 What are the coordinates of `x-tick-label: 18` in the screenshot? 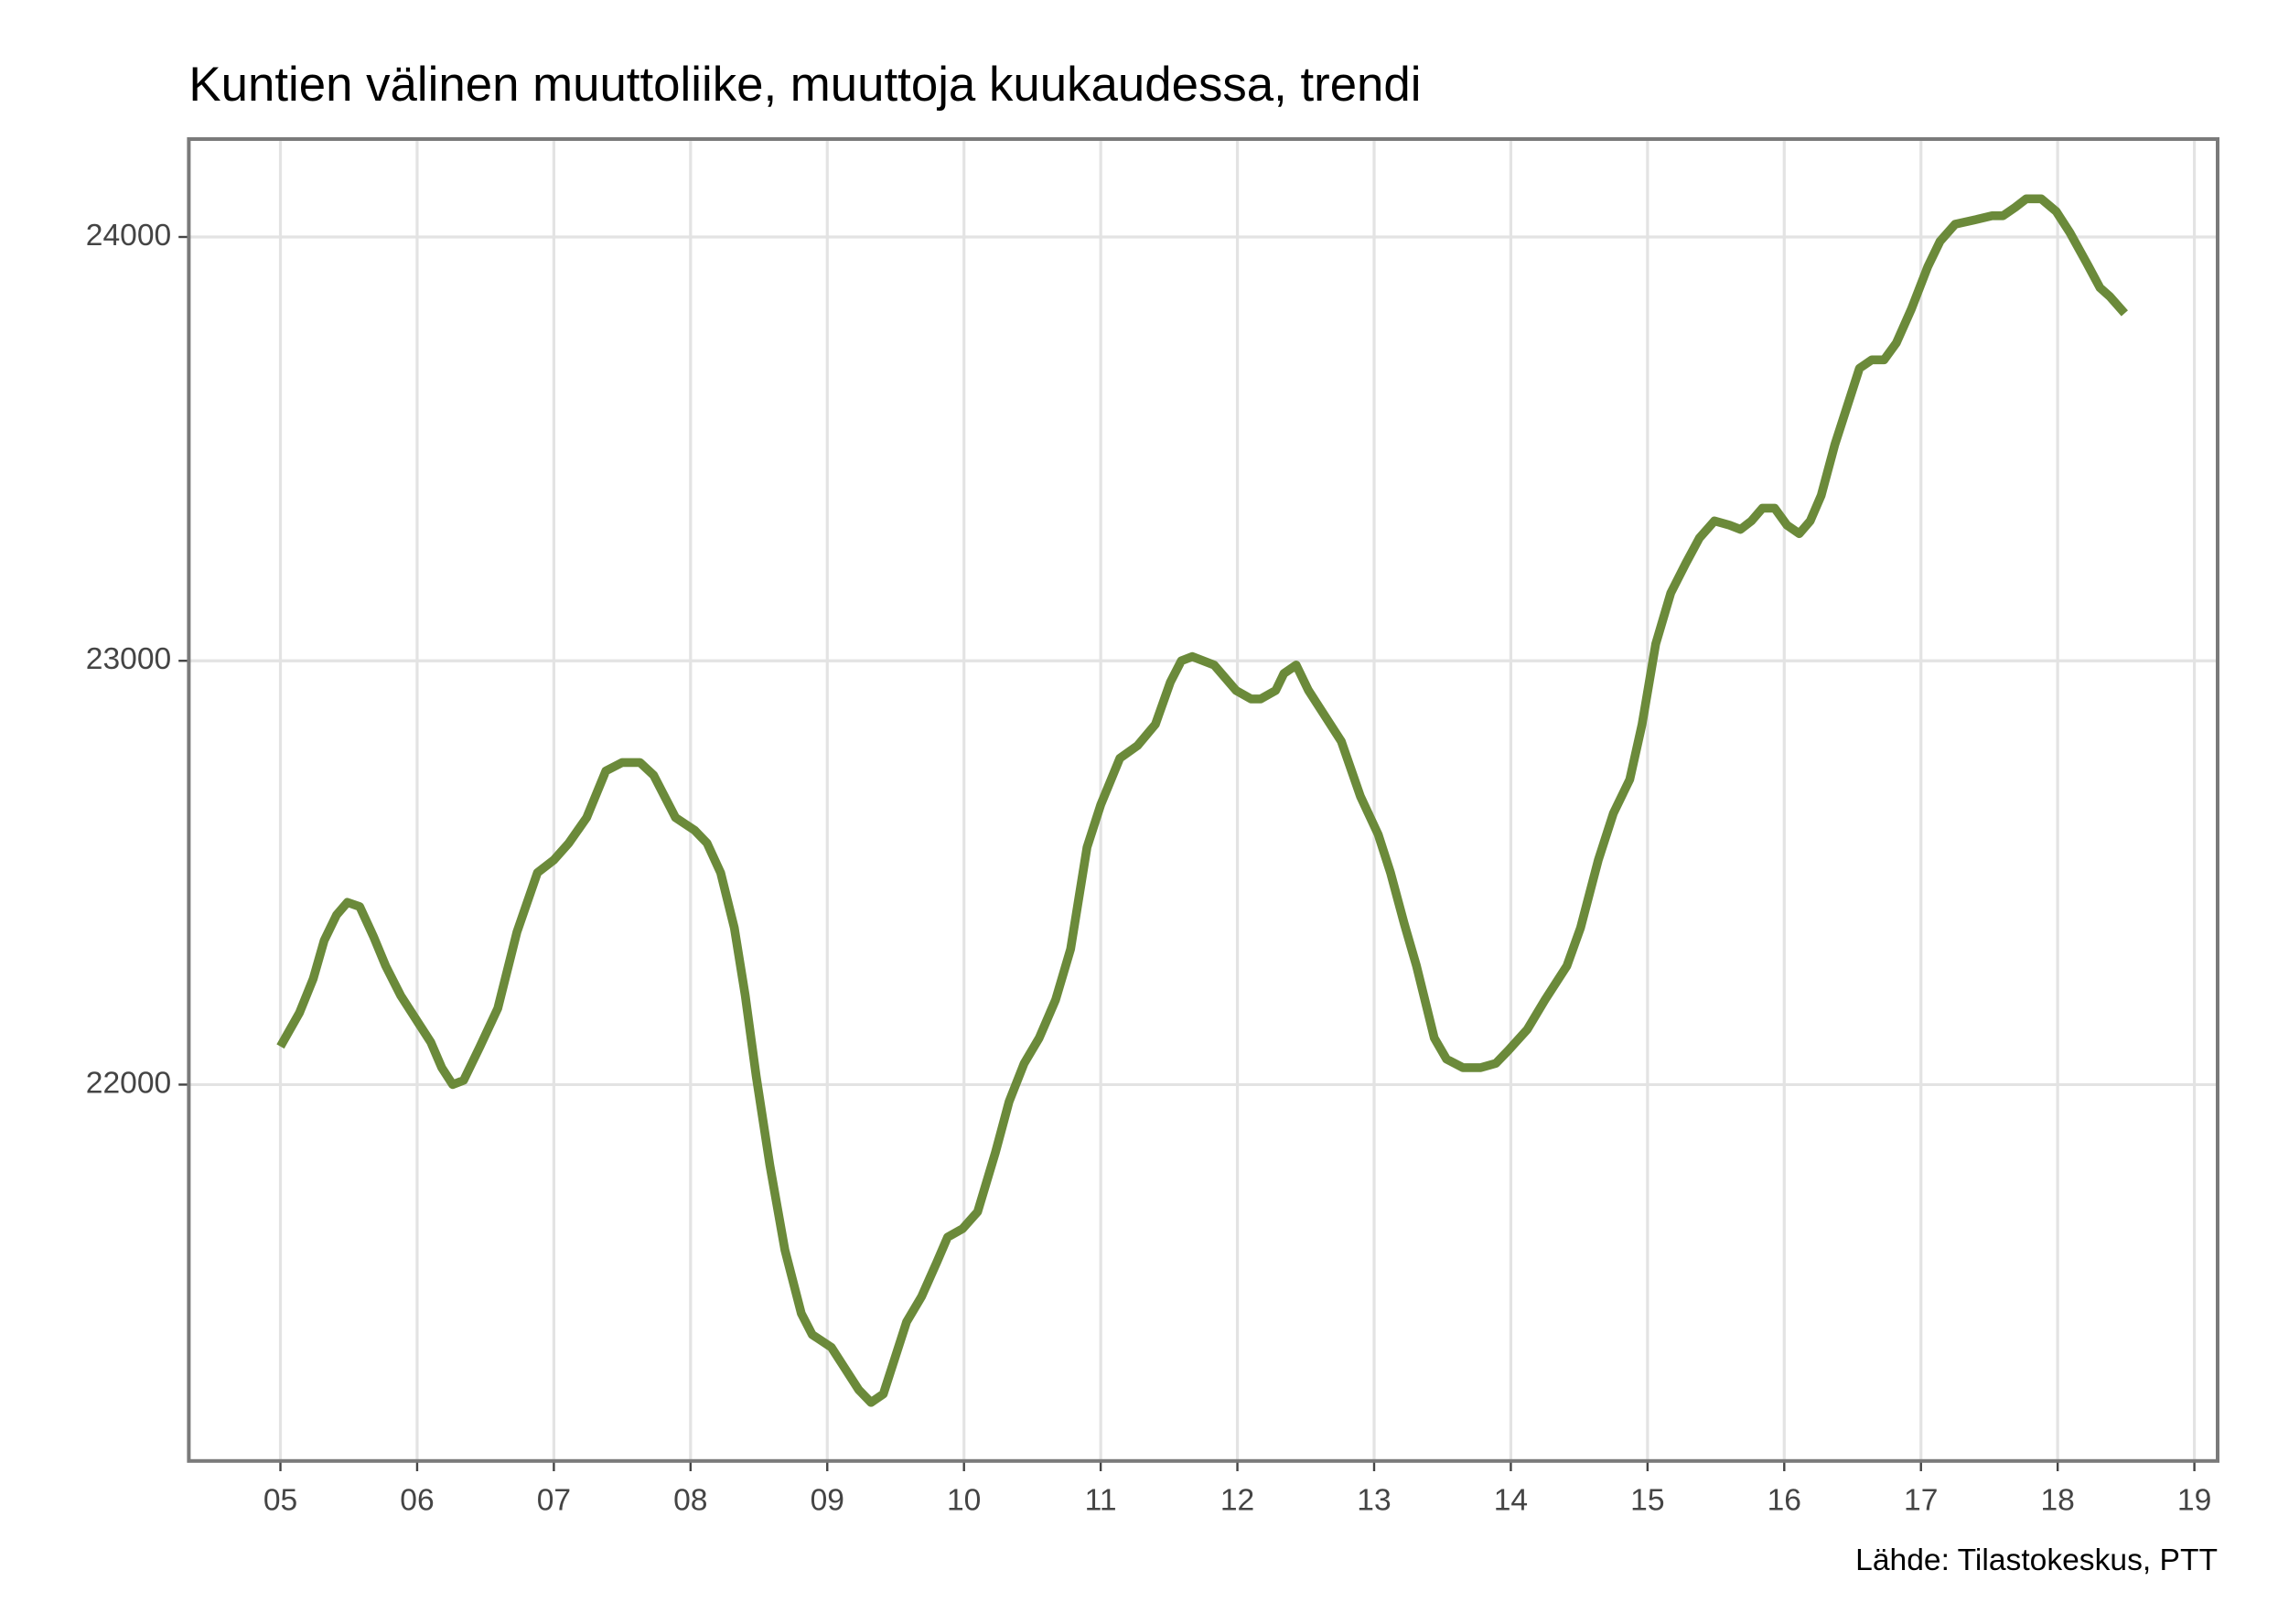 It's located at (2057, 1500).